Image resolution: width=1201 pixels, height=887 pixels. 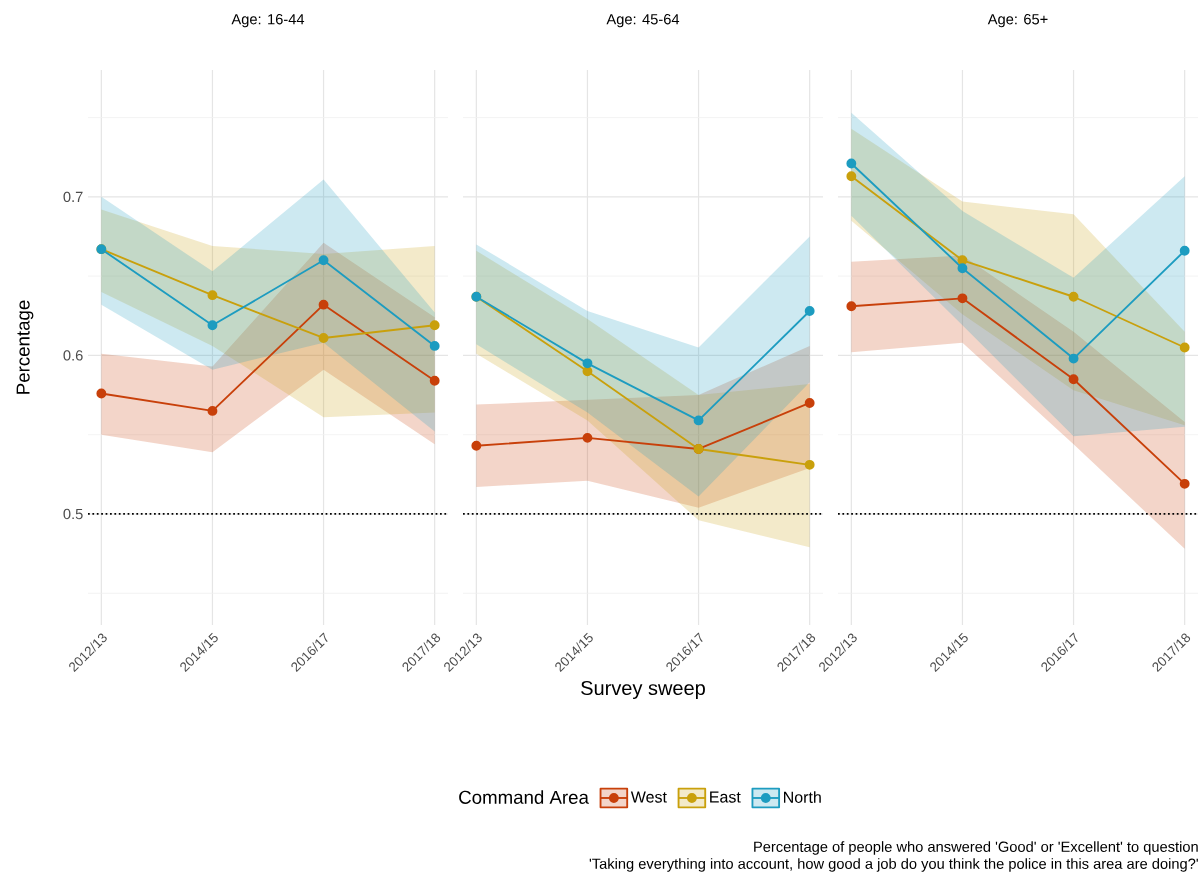 I want to click on y-tick-label: 0.6, so click(x=73, y=355).